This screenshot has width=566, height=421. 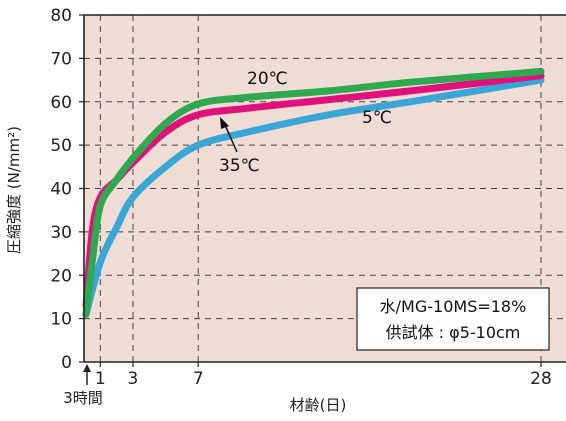 I want to click on x-tick-label: 1, so click(x=100, y=379).